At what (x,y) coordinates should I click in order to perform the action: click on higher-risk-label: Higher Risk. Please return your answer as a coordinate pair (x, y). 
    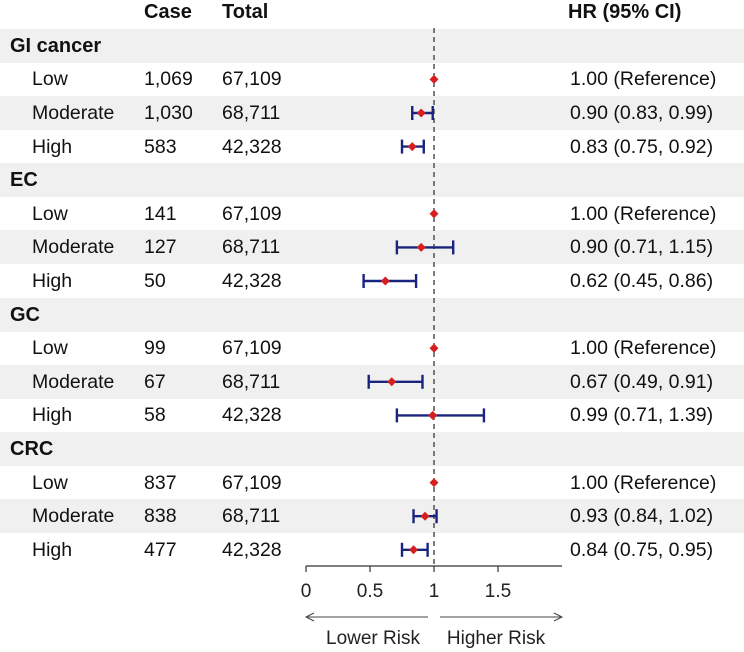
    Looking at the image, I should click on (496, 638).